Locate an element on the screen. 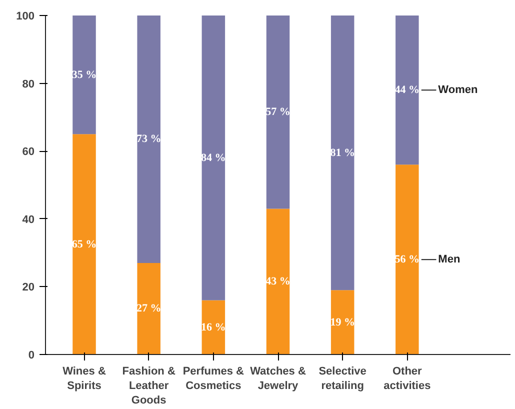 This screenshot has width=515, height=409. y-tick-label: 40 is located at coordinates (28, 220).